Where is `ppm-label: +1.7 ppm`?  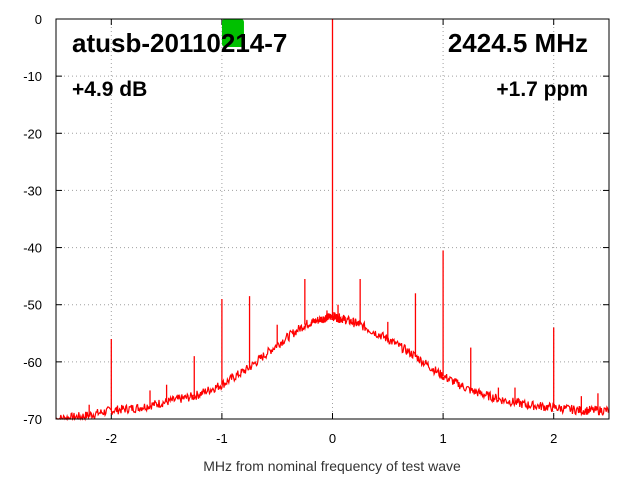
ppm-label: +1.7 ppm is located at coordinates (542, 89).